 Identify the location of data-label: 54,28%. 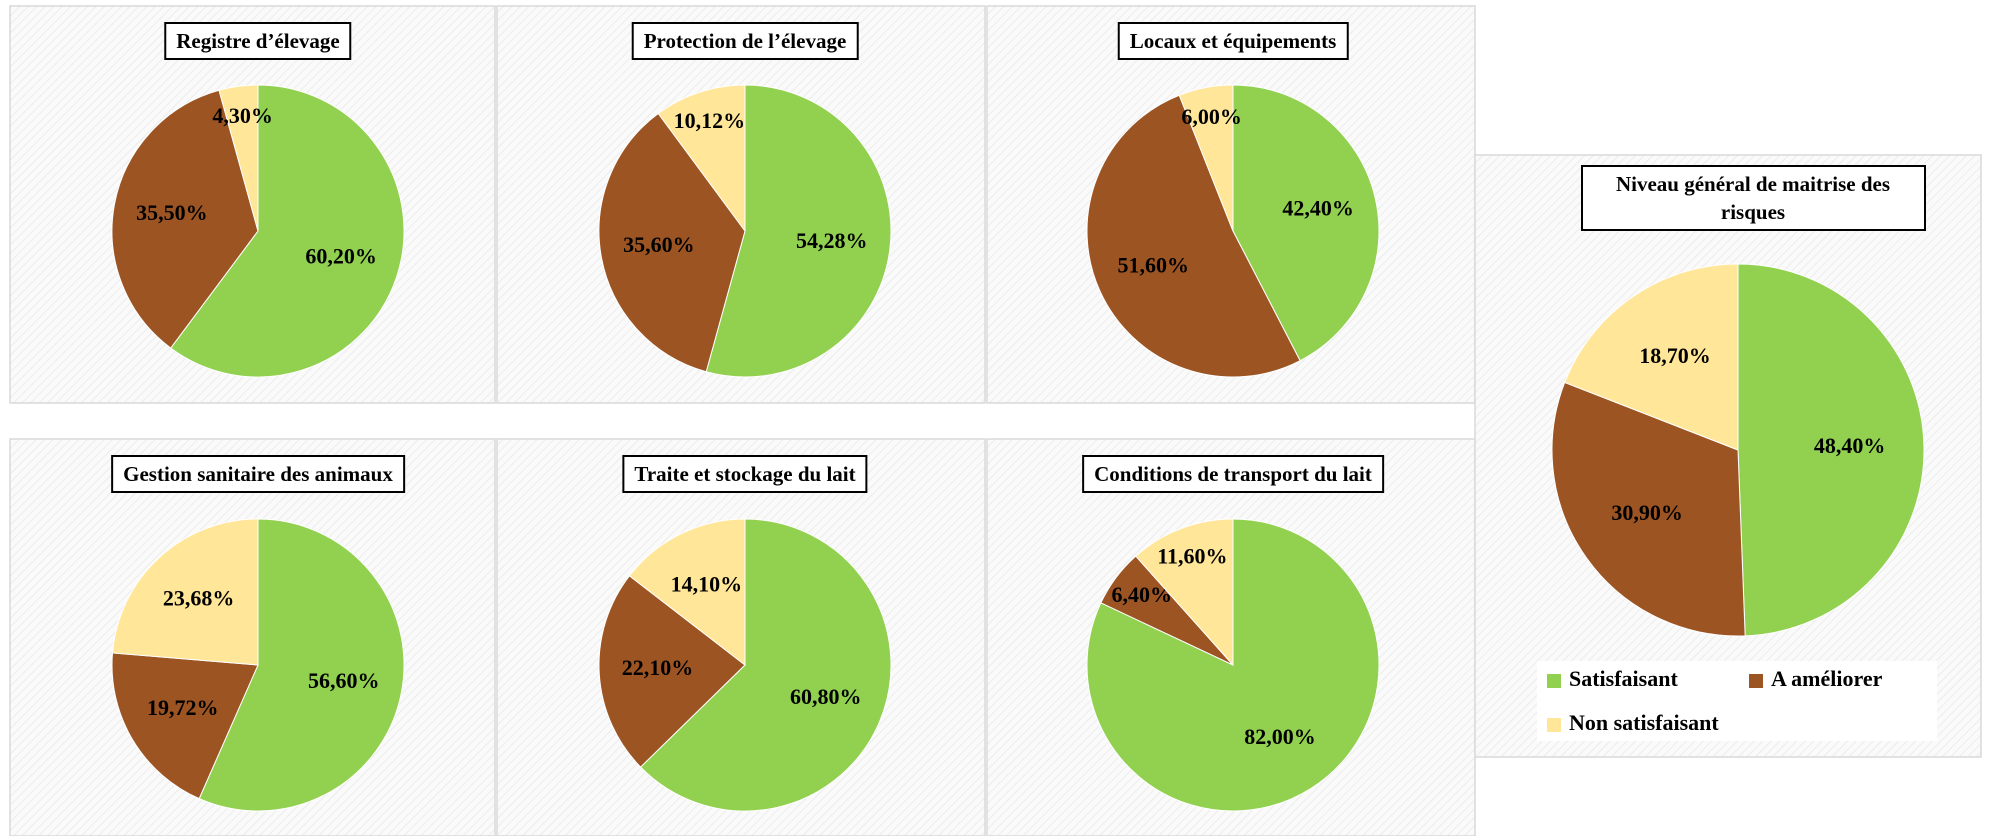
(832, 240).